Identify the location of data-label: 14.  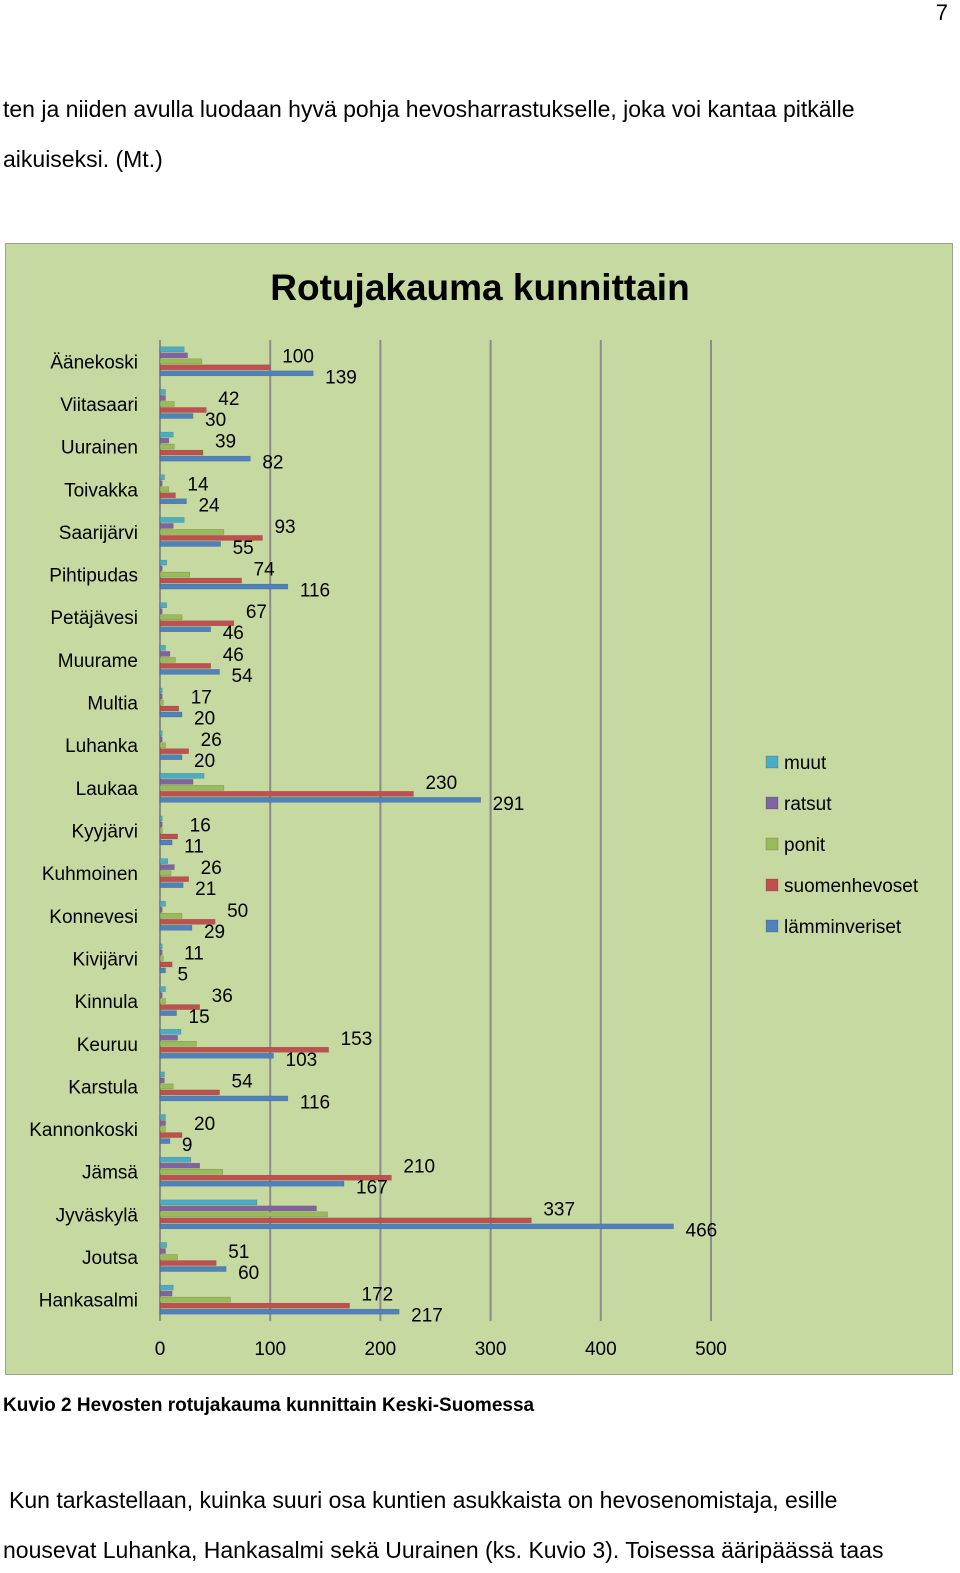
(198, 484).